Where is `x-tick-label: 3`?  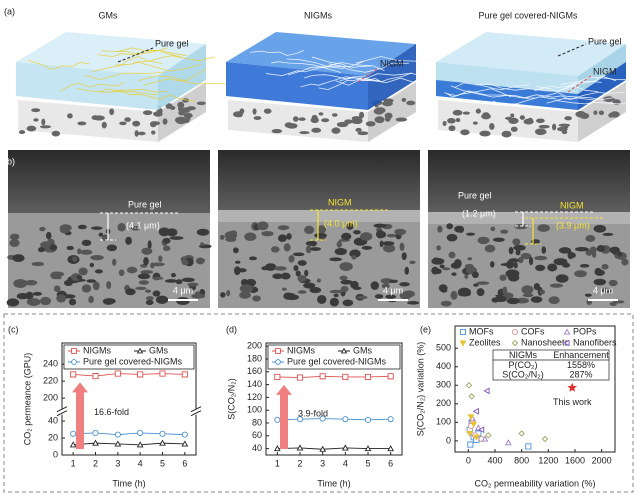
x-tick-label: 3 is located at coordinates (322, 463).